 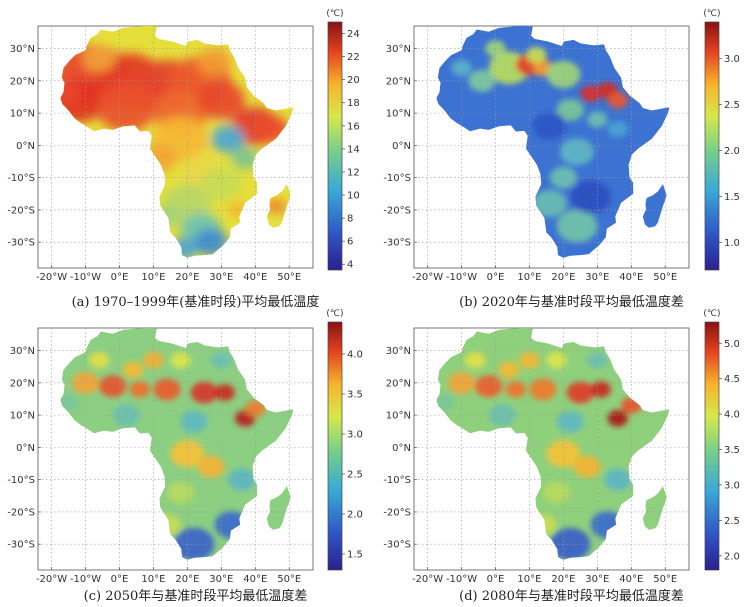 I want to click on colorbar-tick-label: 4.0, so click(x=355, y=355).